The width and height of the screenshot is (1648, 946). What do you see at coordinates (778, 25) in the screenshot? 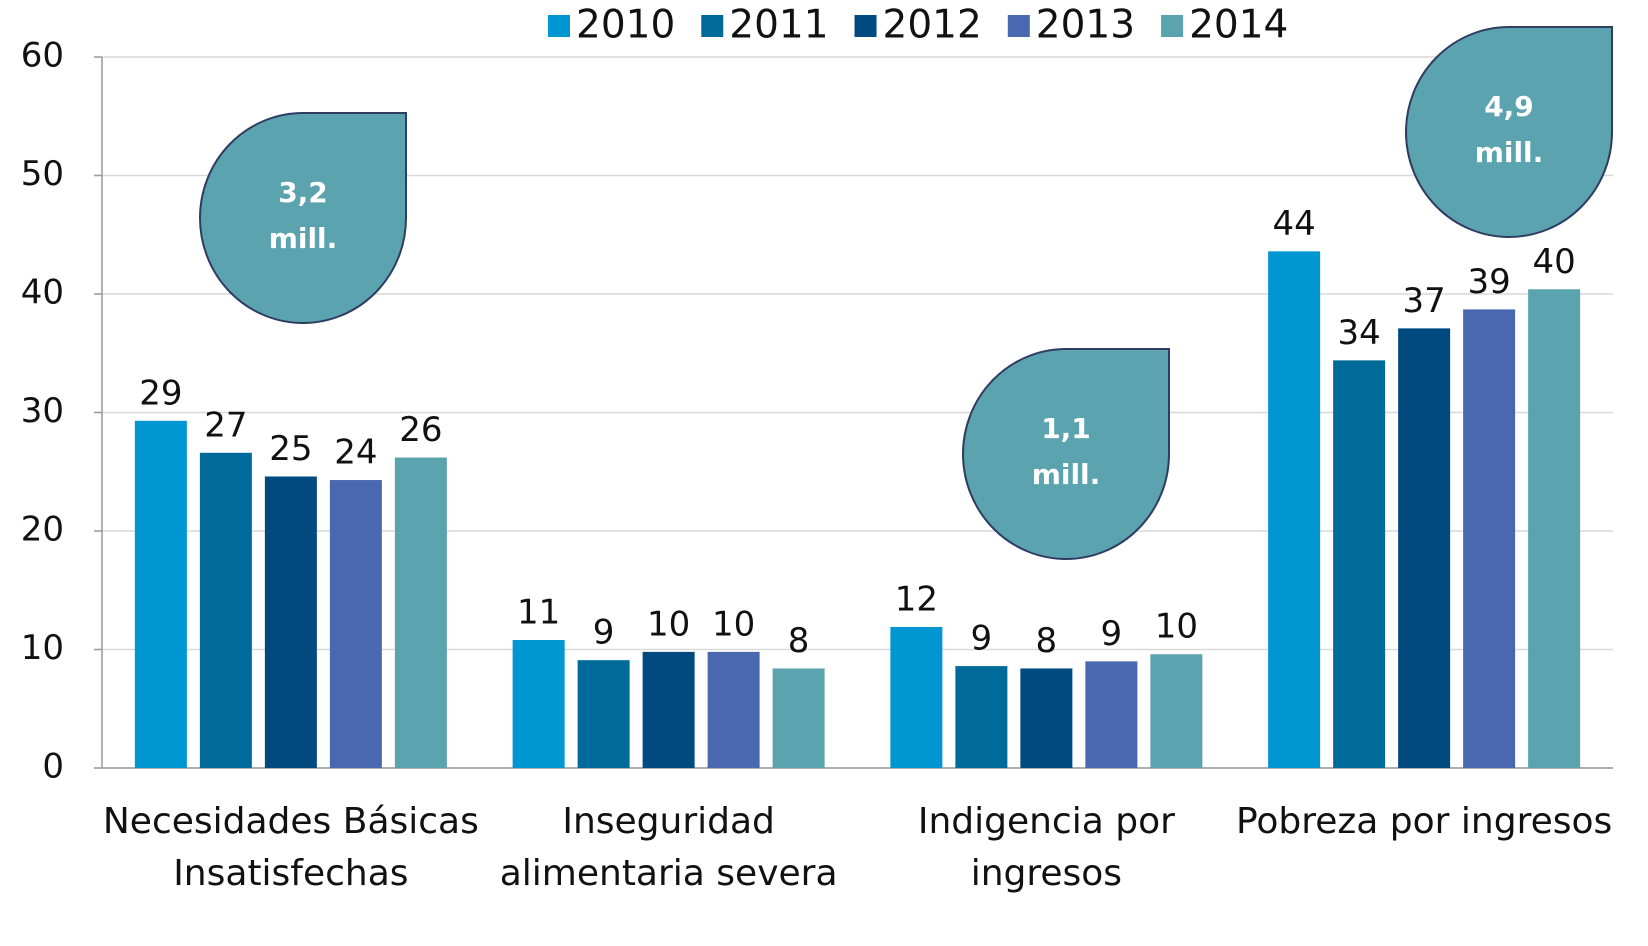
I see `legend-label: 2011` at bounding box center [778, 25].